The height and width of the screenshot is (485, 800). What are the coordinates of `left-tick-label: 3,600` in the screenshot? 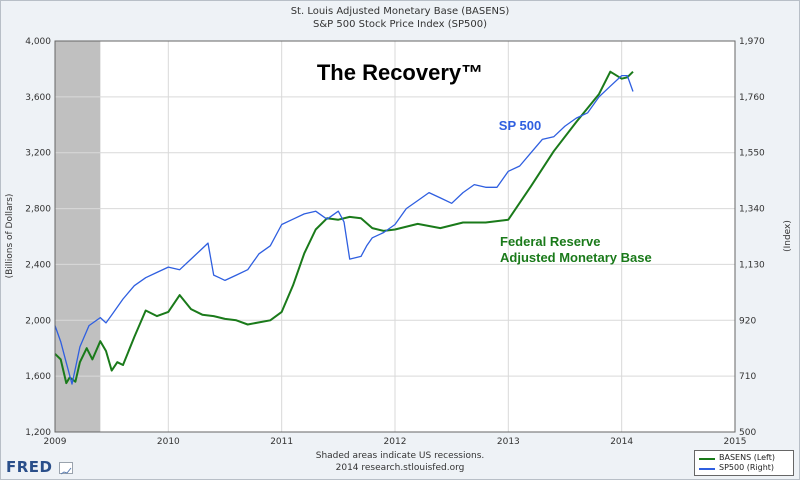 It's located at (38, 98).